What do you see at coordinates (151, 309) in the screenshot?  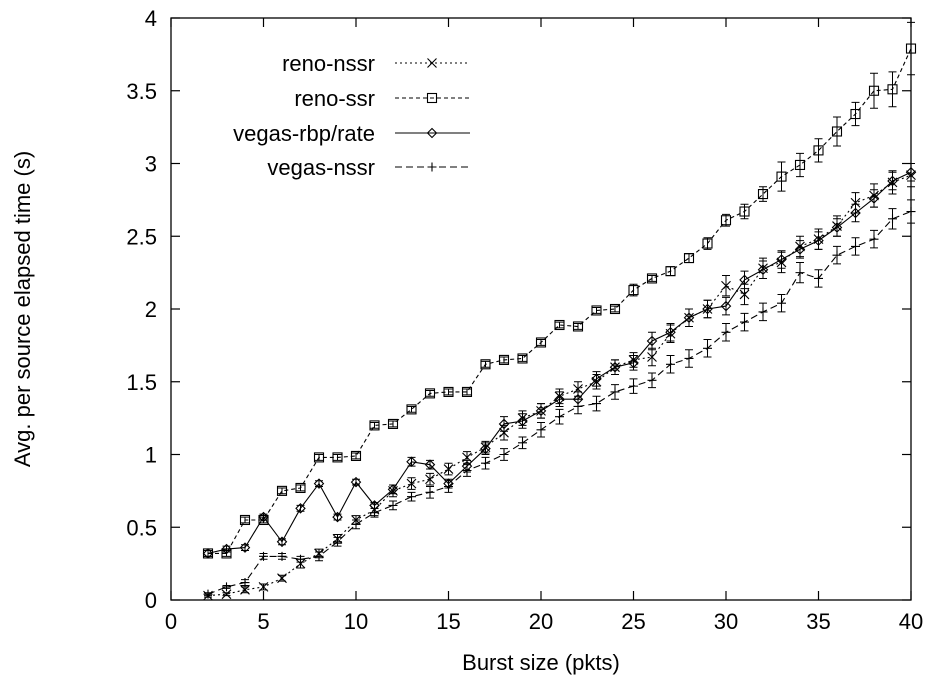 I see `y-tick-label: 2` at bounding box center [151, 309].